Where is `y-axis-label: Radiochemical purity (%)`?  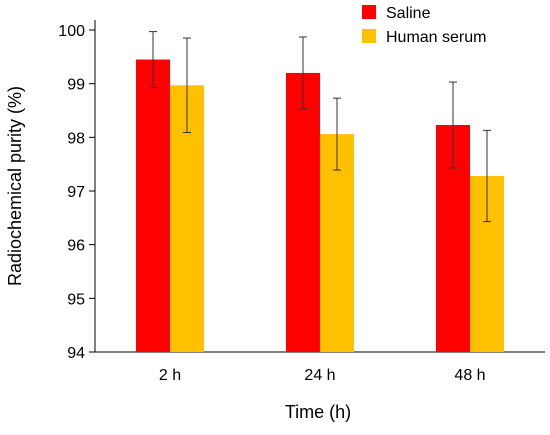 y-axis-label: Radiochemical purity (%) is located at coordinates (15, 186).